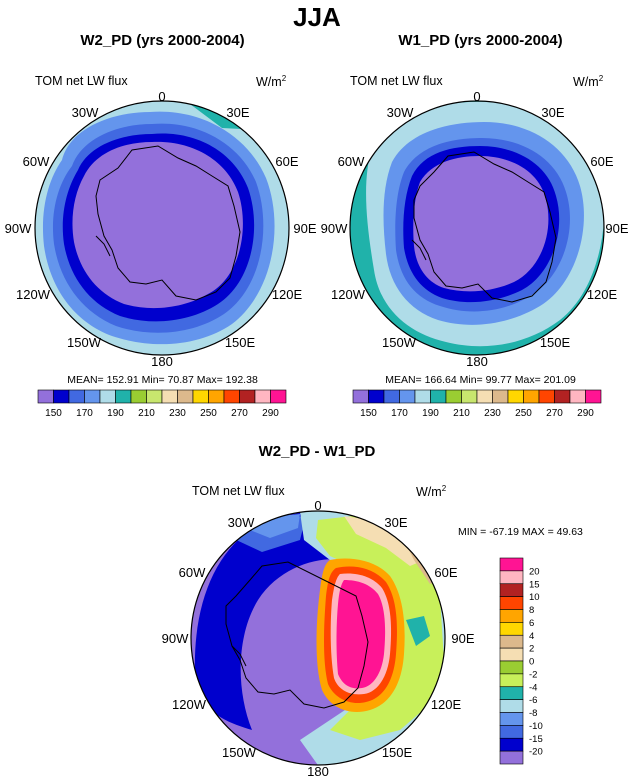  I want to click on panel3-lon-30w: 30W, so click(241, 522).